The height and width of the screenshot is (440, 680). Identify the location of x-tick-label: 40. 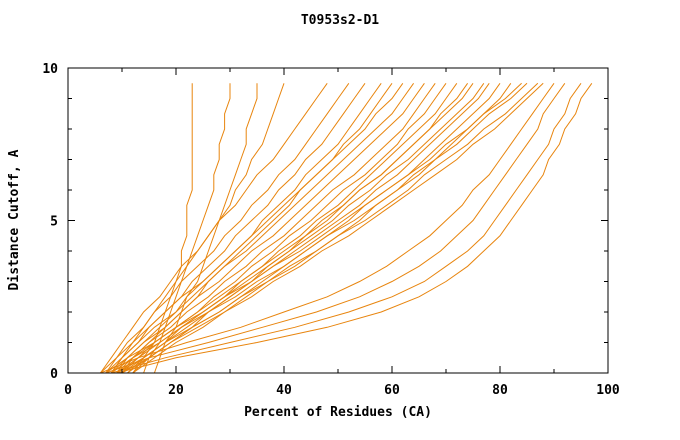
(284, 390).